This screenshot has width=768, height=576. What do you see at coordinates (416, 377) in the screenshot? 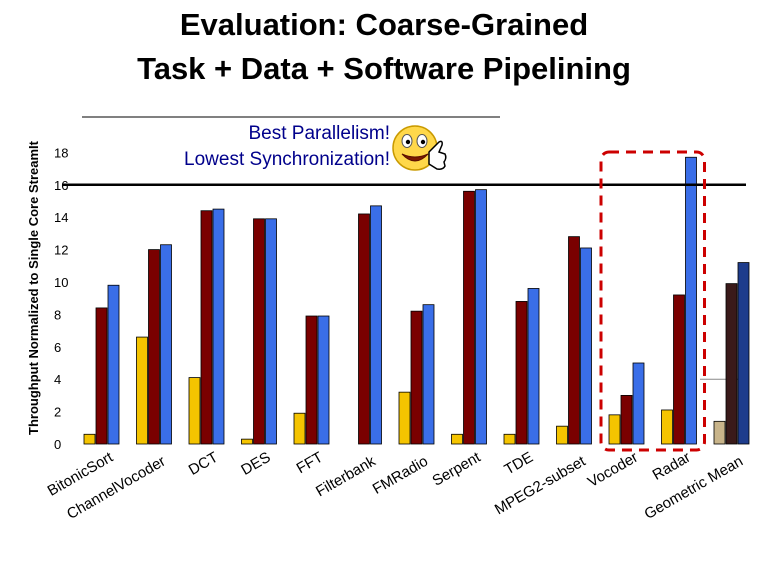
I see `bar-fmradio-s2` at bounding box center [416, 377].